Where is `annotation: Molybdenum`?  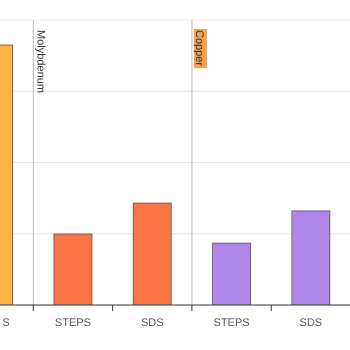
annotation: Molybdenum is located at coordinates (40, 61).